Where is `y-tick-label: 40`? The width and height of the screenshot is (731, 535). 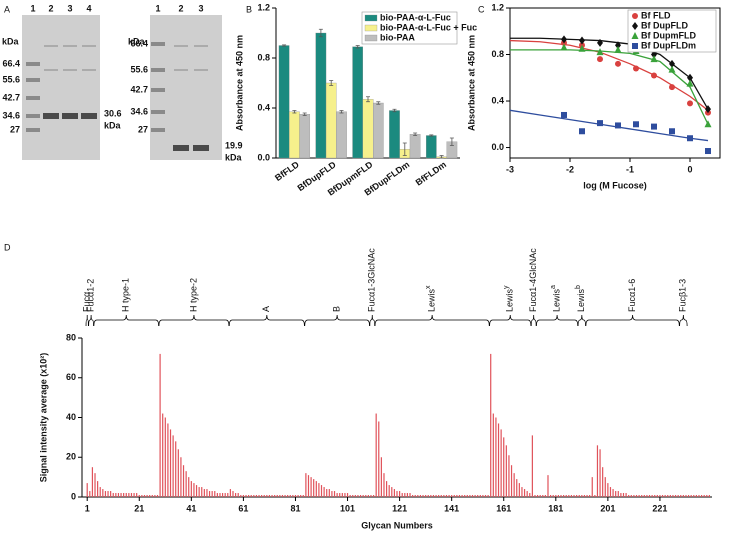
y-tick-label: 40 is located at coordinates (71, 417).